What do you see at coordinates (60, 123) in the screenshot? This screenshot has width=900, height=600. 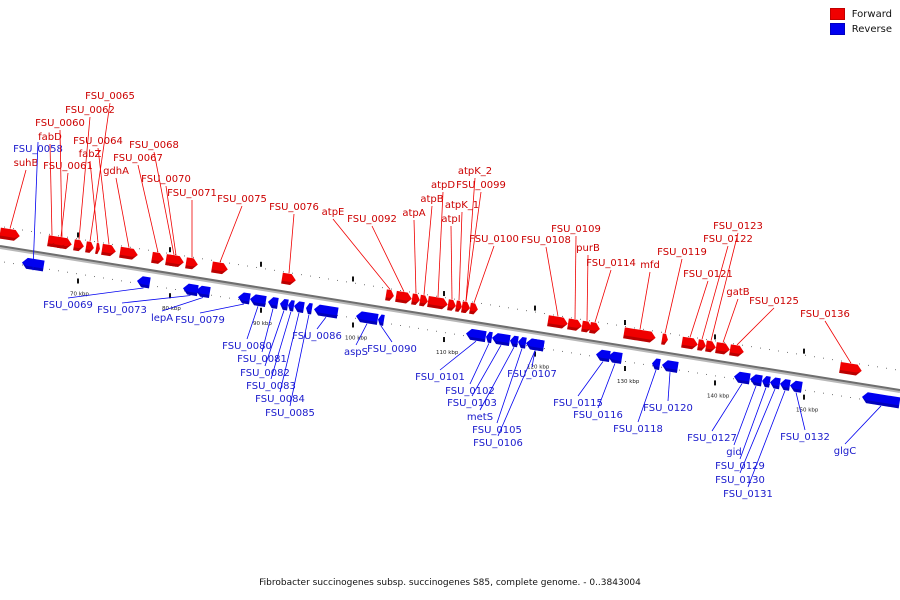 I see `gene-label: FSU_0060` at bounding box center [60, 123].